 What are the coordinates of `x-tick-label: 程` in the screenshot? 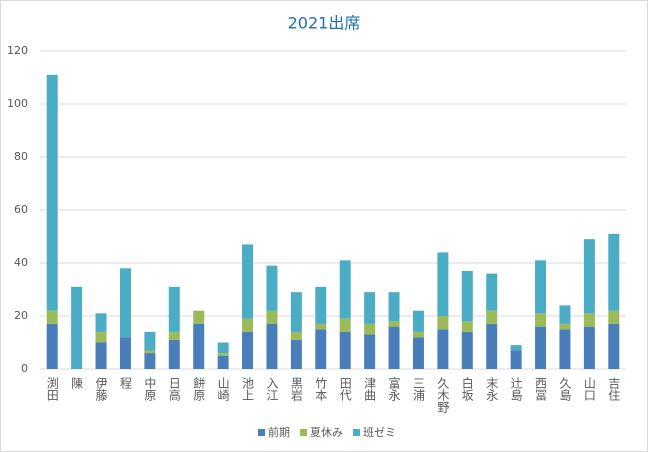 It's located at (125, 383).